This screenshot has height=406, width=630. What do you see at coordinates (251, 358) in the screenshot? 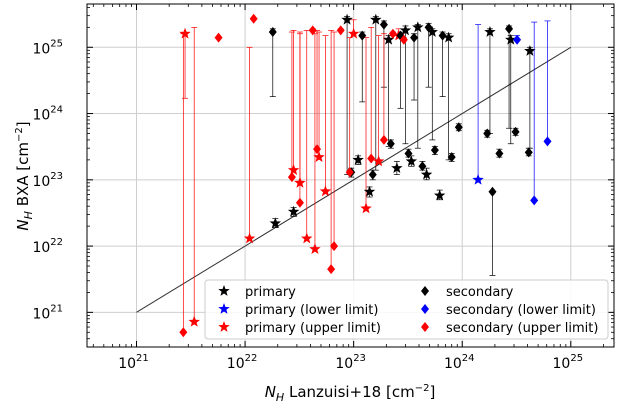
I see `x-tick-exp: 22` at bounding box center [251, 358].